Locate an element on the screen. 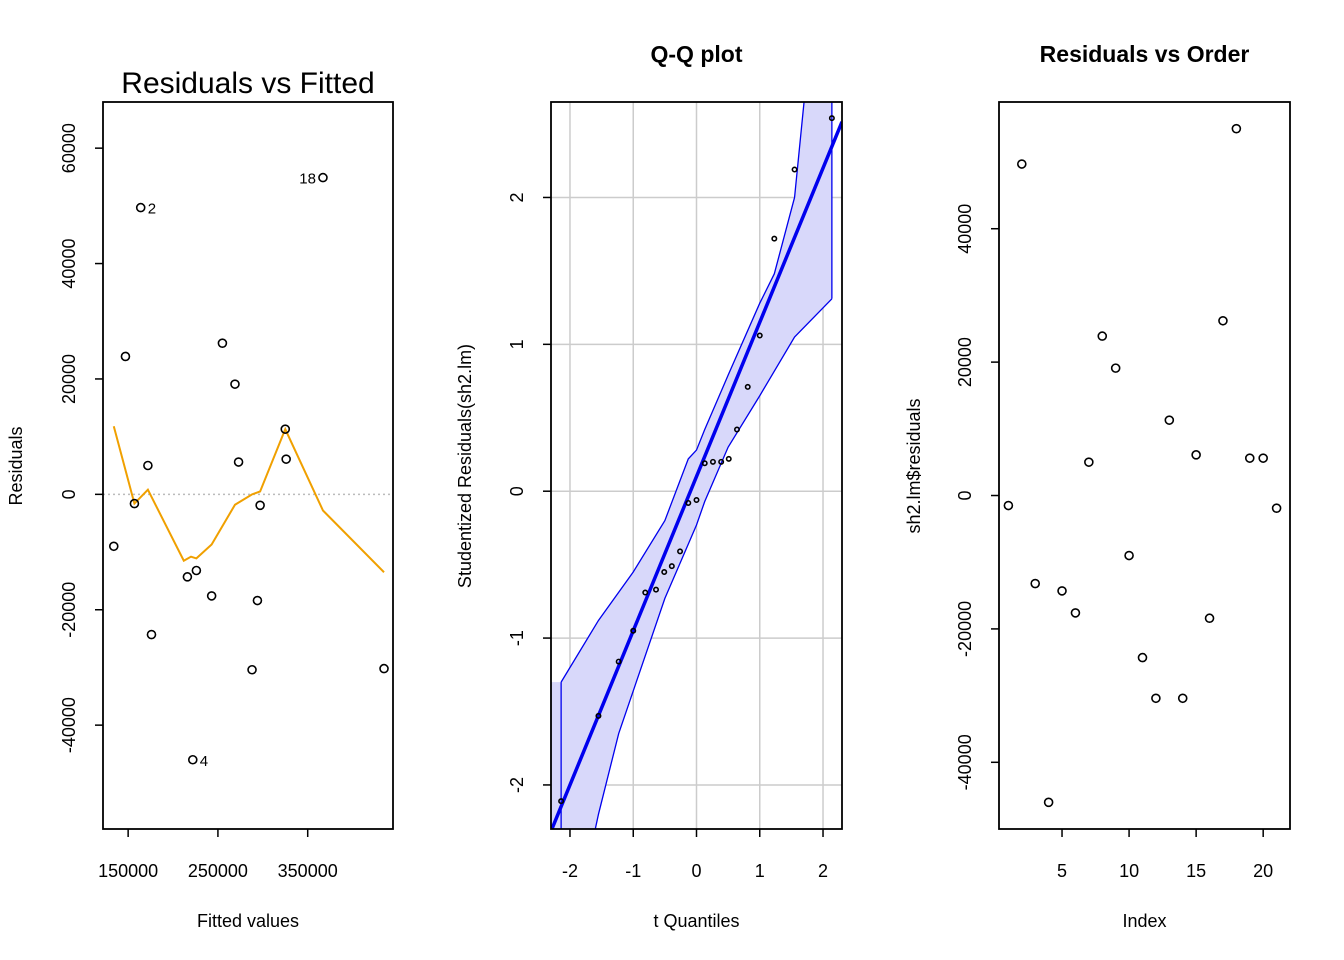  x-tick-label: 15 is located at coordinates (1196, 871).